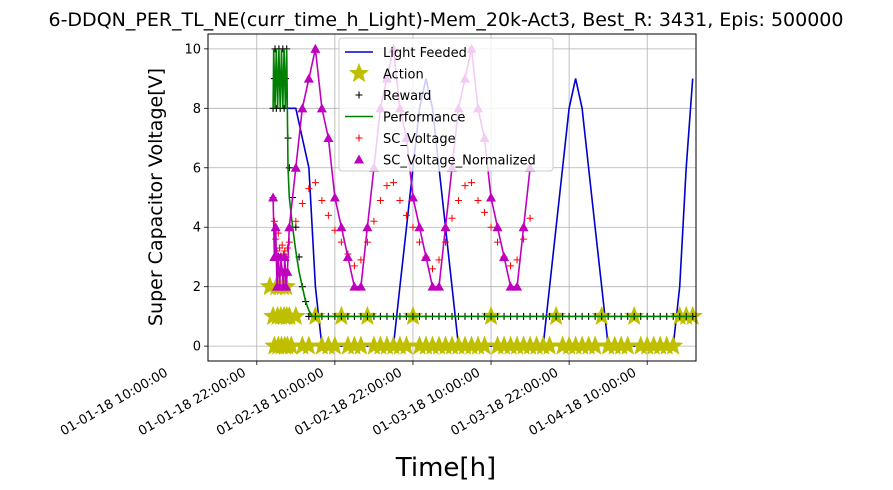 This screenshot has width=893, height=490. Describe the element at coordinates (197, 287) in the screenshot. I see `y-tick-label: 2` at that location.